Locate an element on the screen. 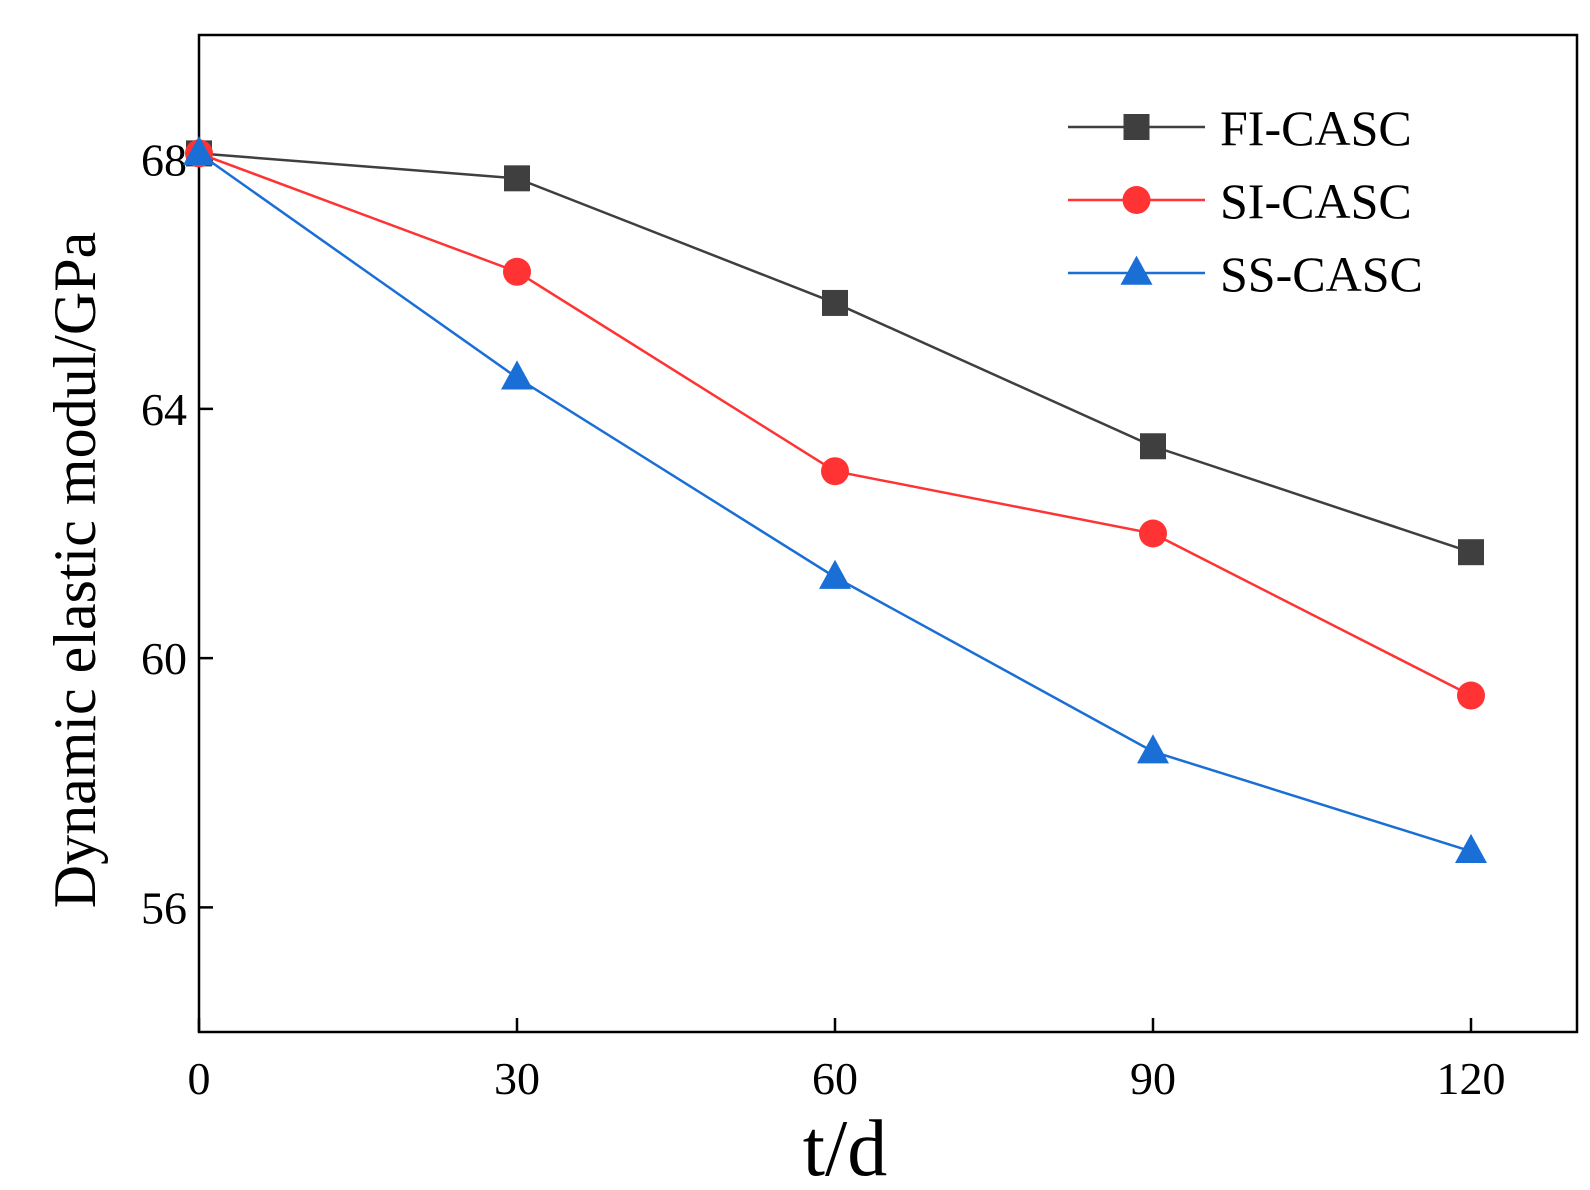 The height and width of the screenshot is (1190, 1590). x-tick-label: 120 is located at coordinates (1471, 1078).